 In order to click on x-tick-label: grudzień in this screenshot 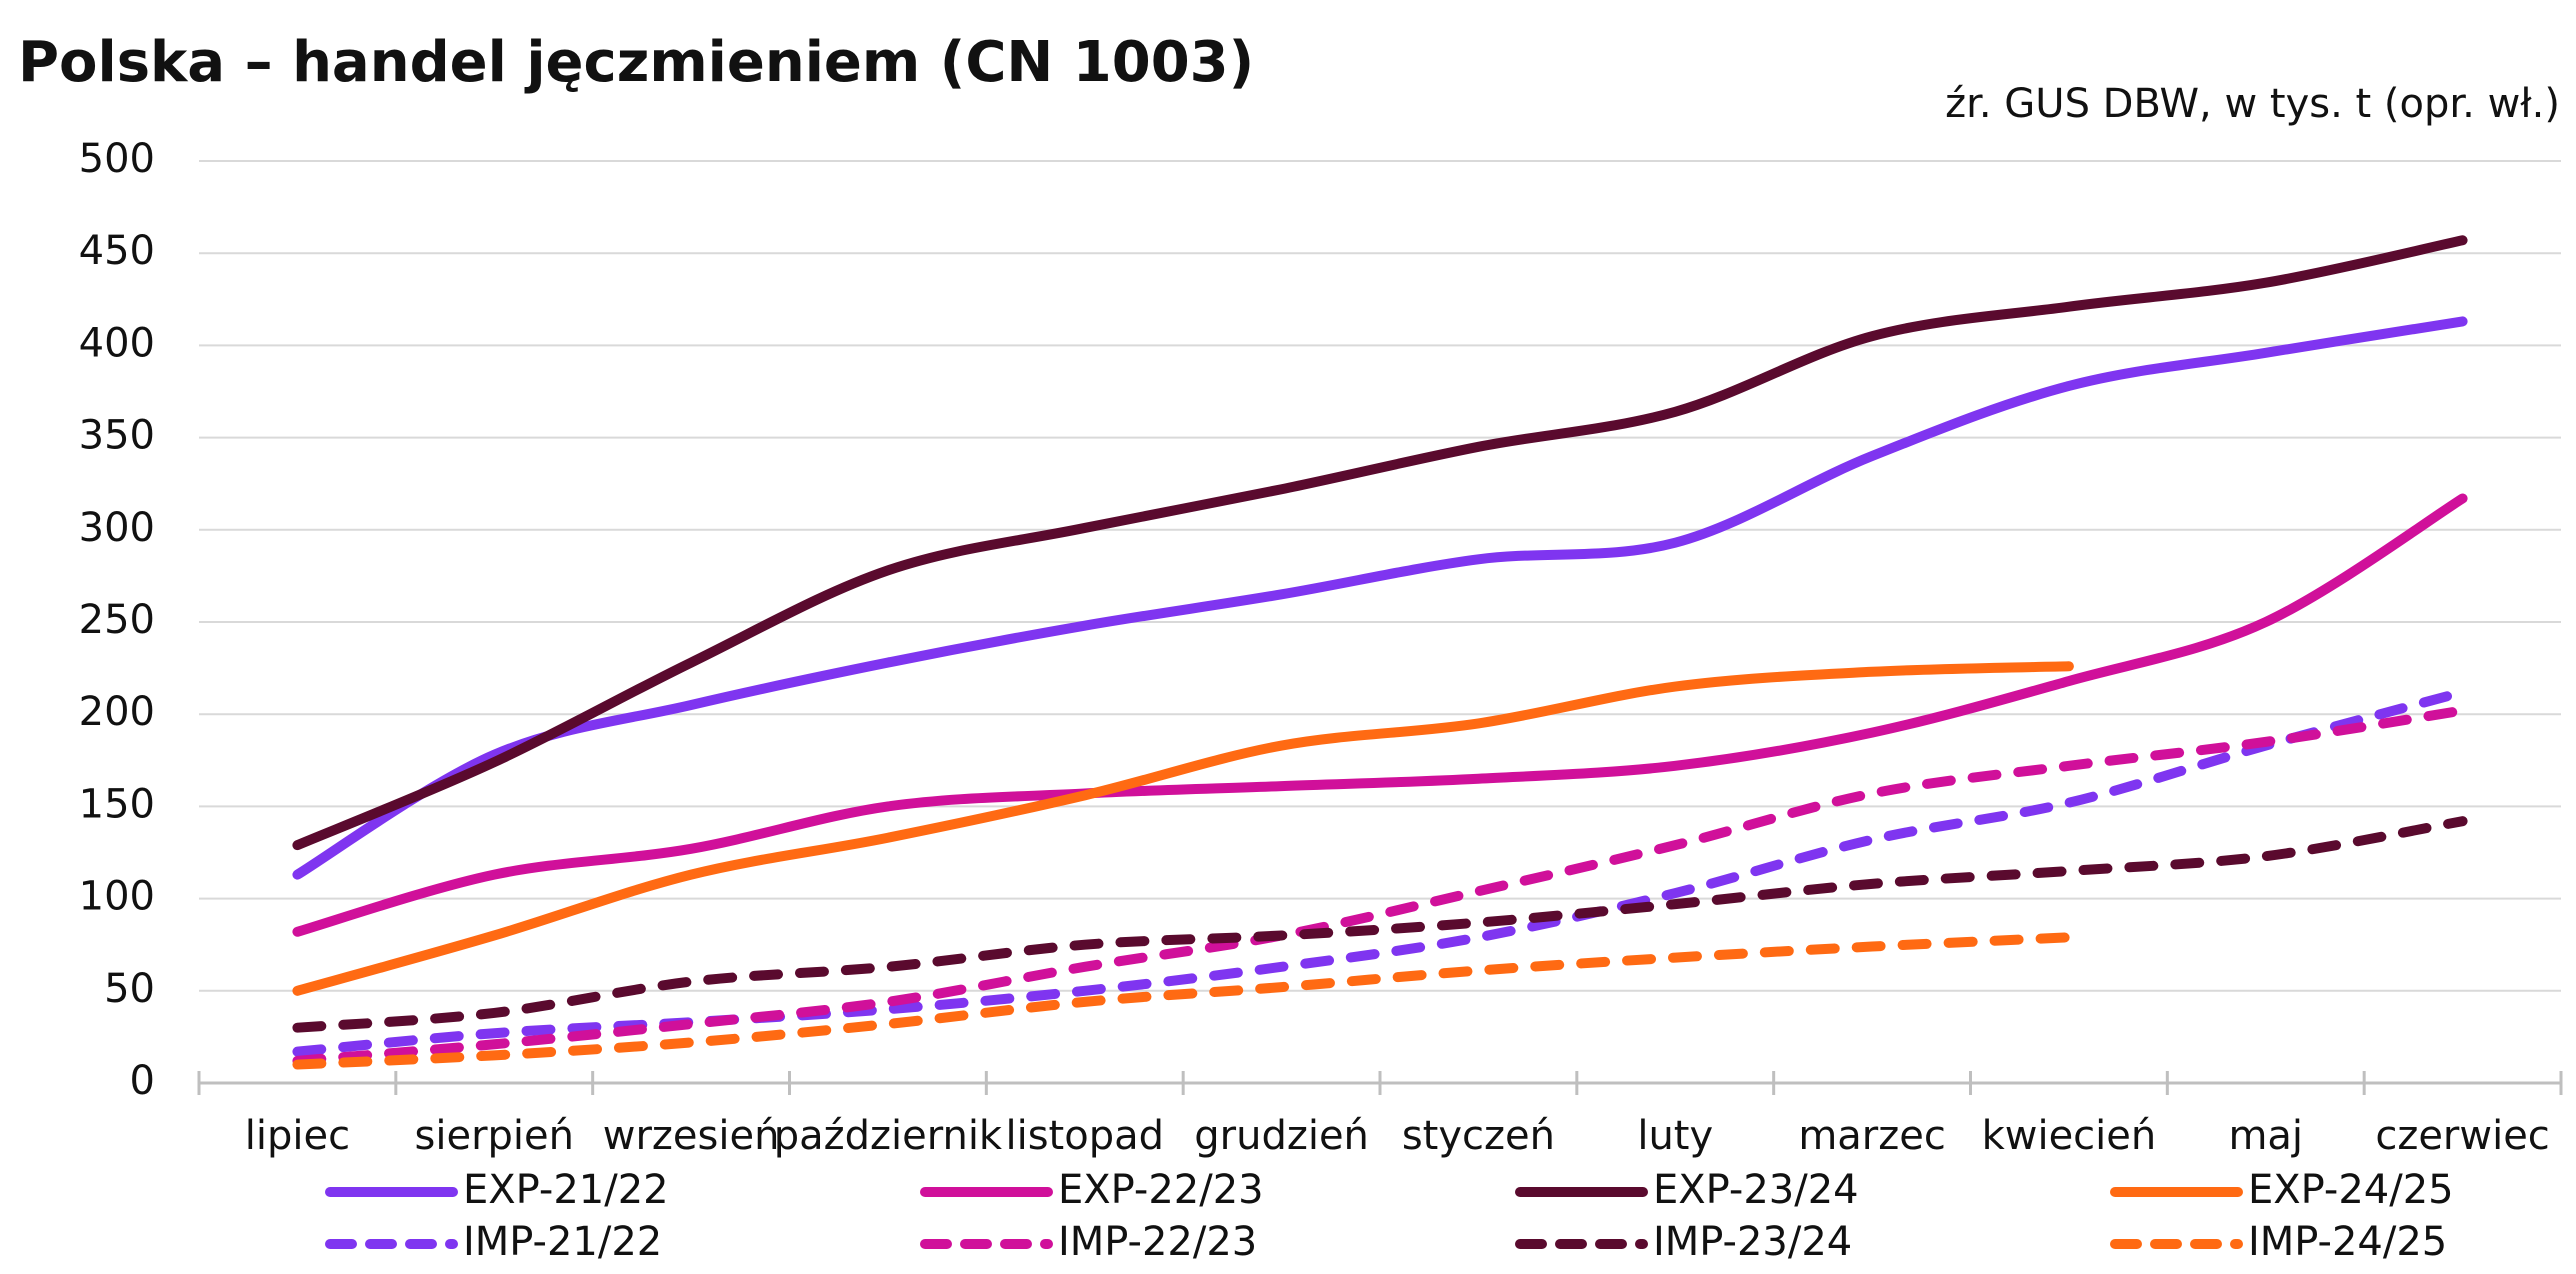, I will do `click(1281, 1136)`.